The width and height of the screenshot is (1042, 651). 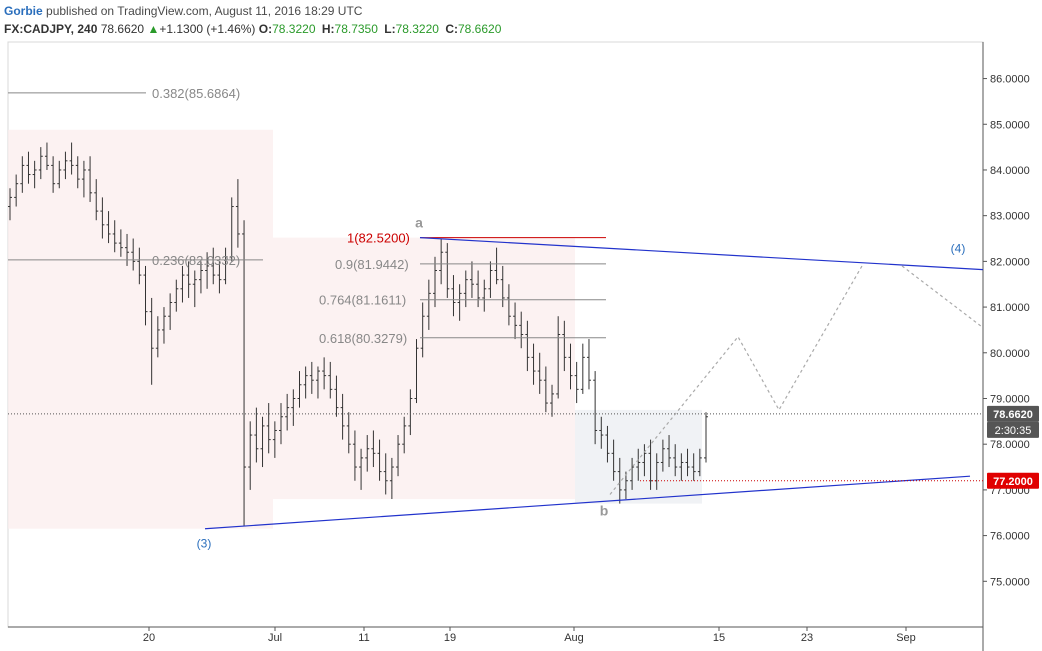 What do you see at coordinates (1010, 262) in the screenshot?
I see `y-tick-label: 82.0000` at bounding box center [1010, 262].